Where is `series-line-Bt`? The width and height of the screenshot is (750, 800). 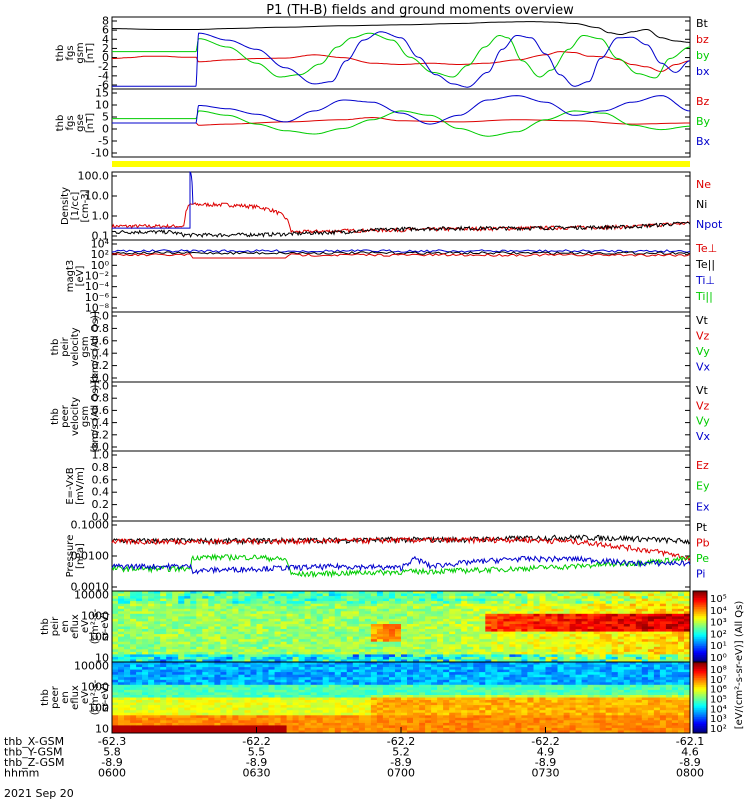 series-line-Bt is located at coordinates (400, 32).